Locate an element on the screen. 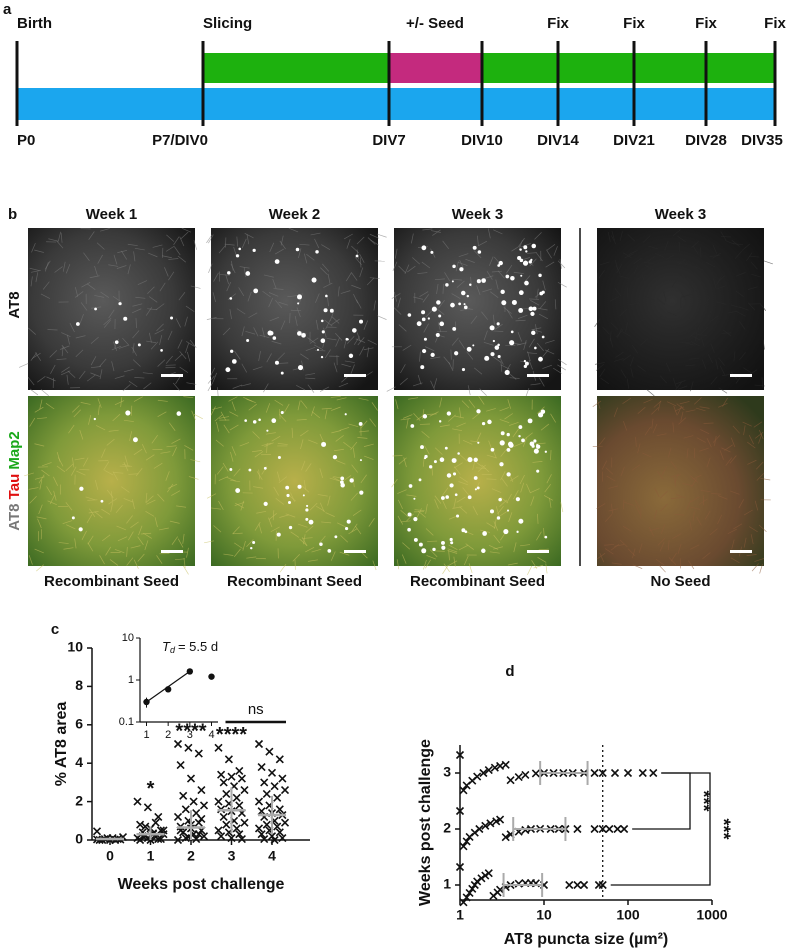 The width and height of the screenshot is (797, 950). inset-annotation: Td = 5.5 d is located at coordinates (190, 647).